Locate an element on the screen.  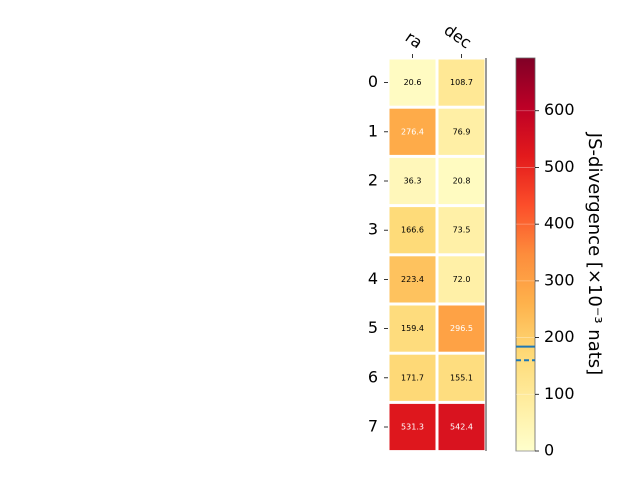
cell-value-label: 76.9 is located at coordinates (462, 131).